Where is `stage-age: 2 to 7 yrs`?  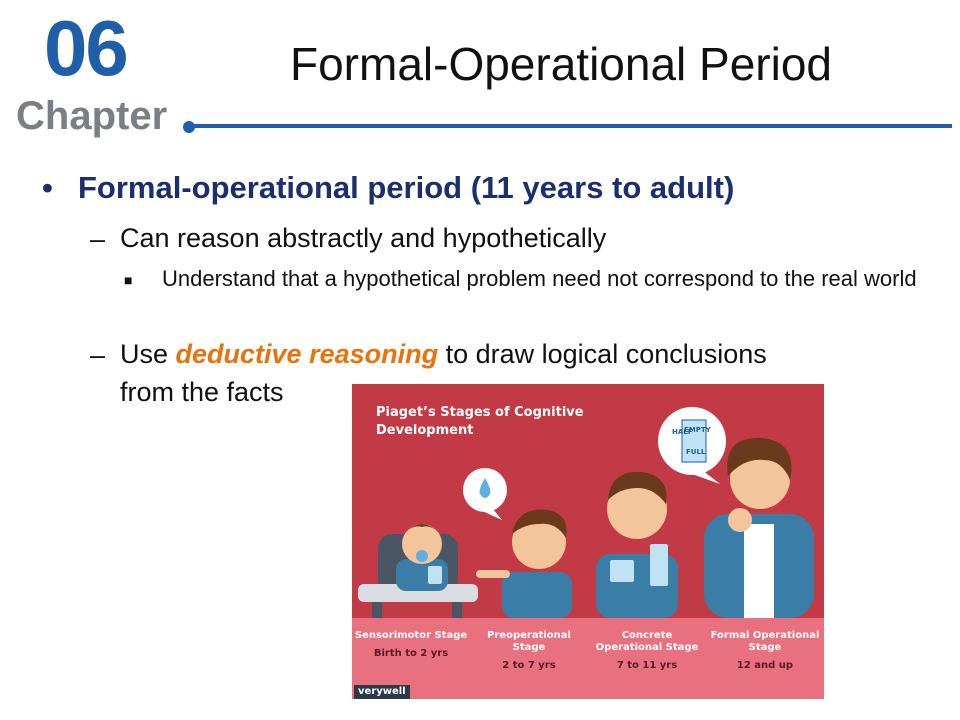 stage-age: 2 to 7 yrs is located at coordinates (529, 665).